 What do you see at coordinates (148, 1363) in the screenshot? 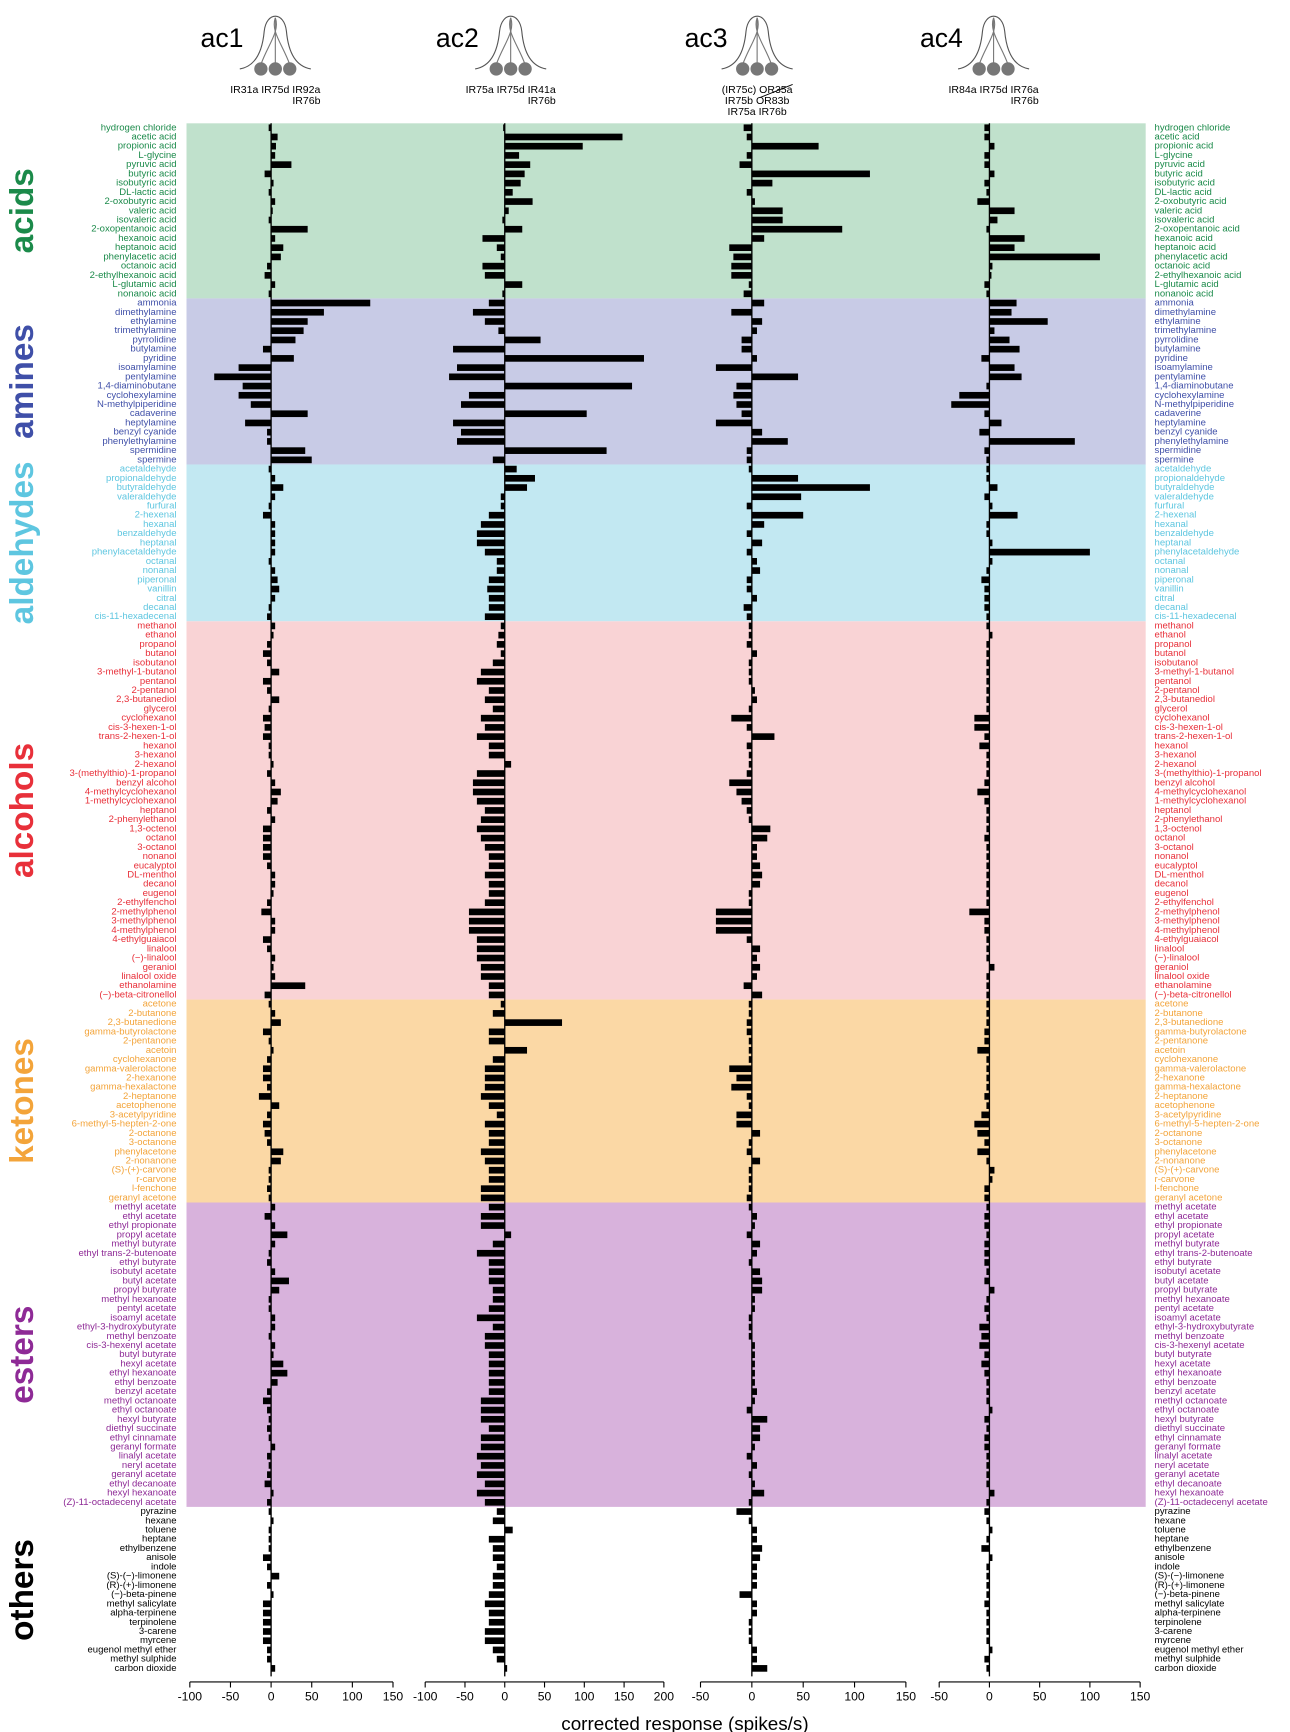
I see `odorant-label: hexyl acetate` at bounding box center [148, 1363].